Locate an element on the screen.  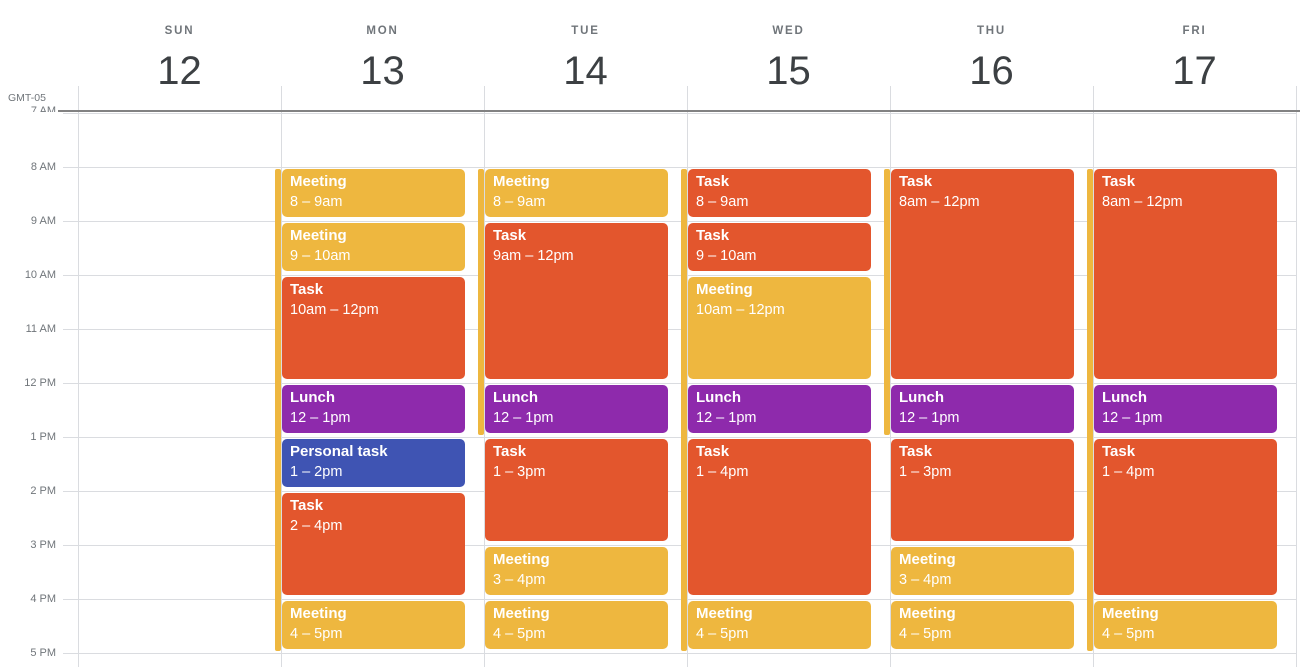
event-time: 9am – 12pm is located at coordinates (533, 256).